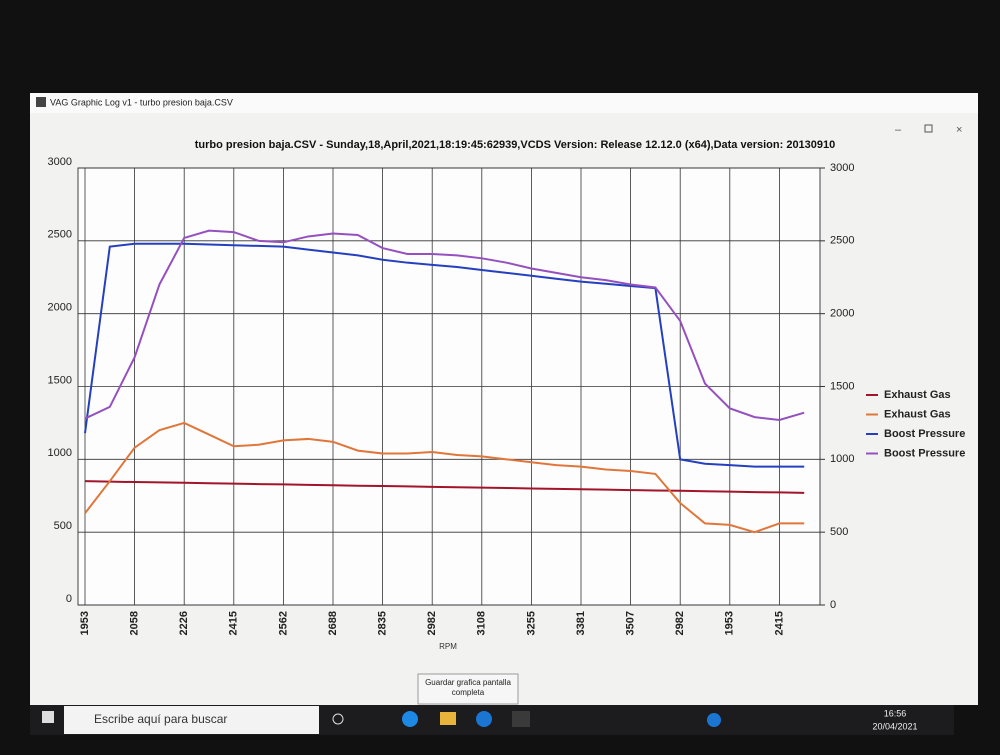 The width and height of the screenshot is (1000, 755). What do you see at coordinates (63, 526) in the screenshot?
I see `y-tick-label: 500` at bounding box center [63, 526].